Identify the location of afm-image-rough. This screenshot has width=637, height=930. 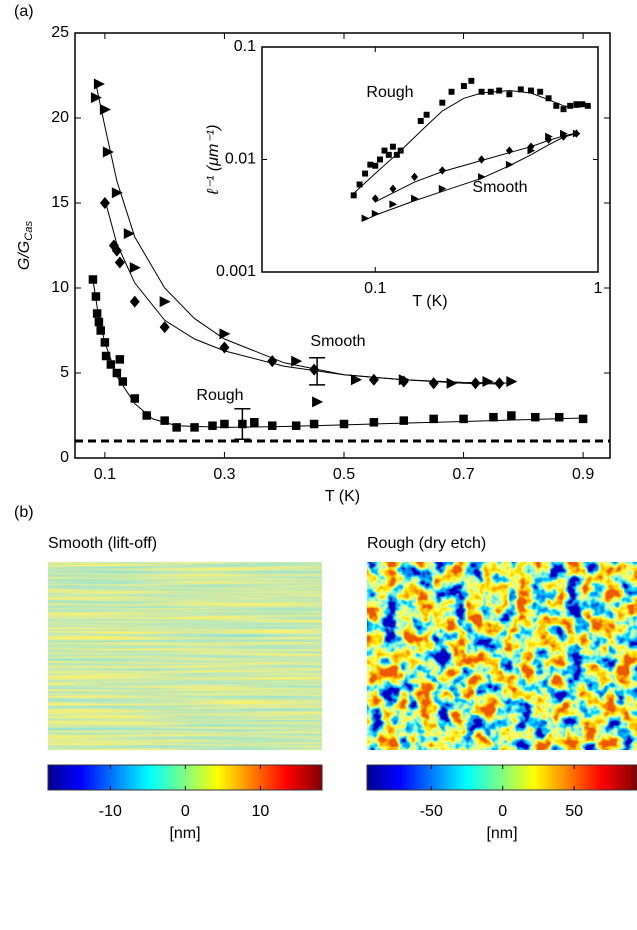
(502, 656).